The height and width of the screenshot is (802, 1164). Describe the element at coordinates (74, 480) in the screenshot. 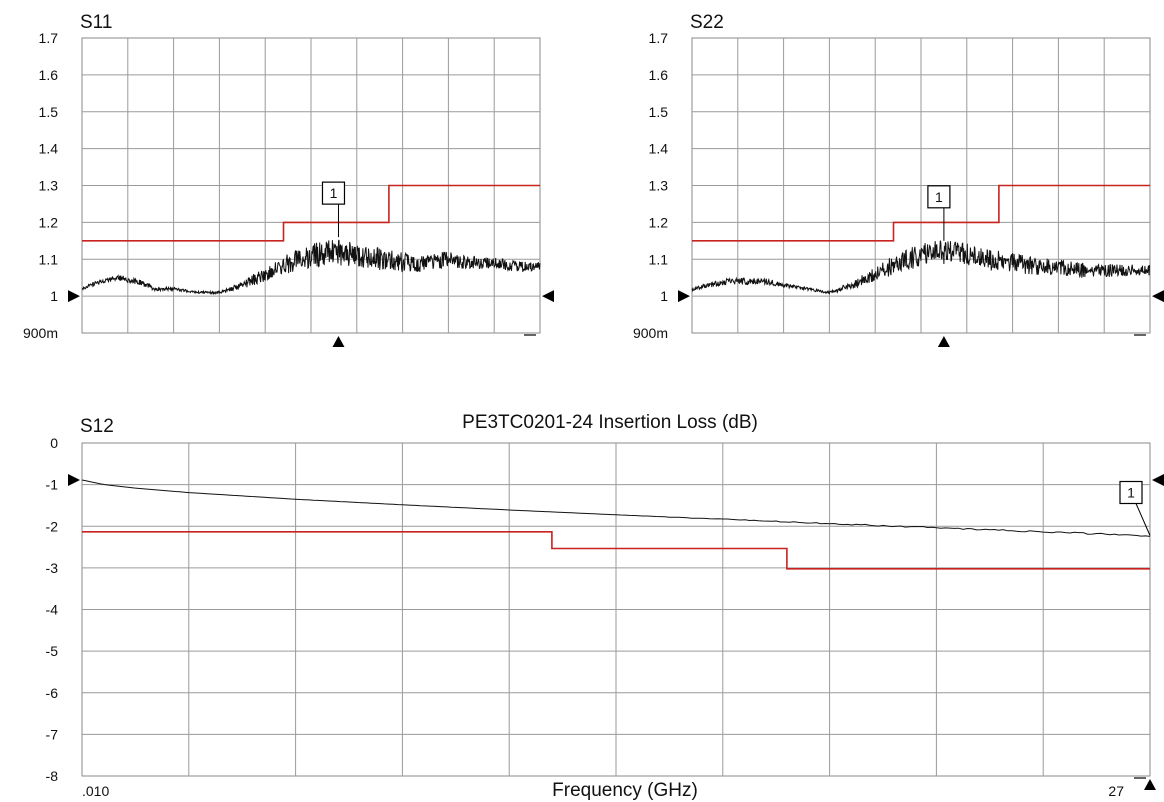

I see `s12-left-reference-arrow` at that location.